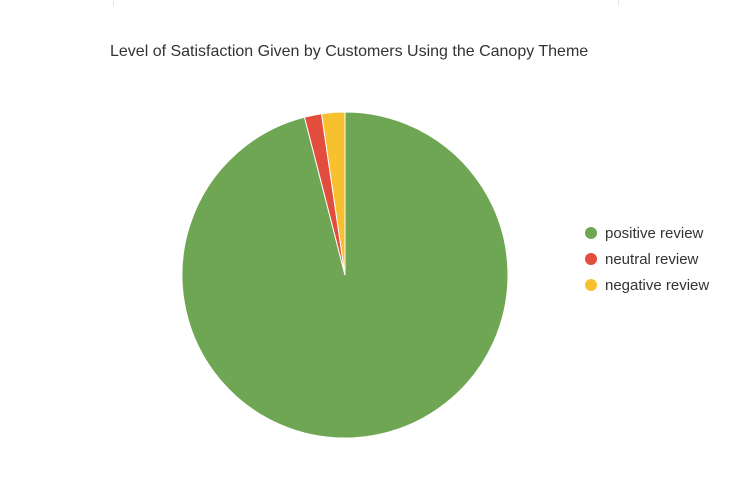 This screenshot has height=487, width=750. Describe the element at coordinates (591, 259) in the screenshot. I see `legend-swatch-neutral` at that location.